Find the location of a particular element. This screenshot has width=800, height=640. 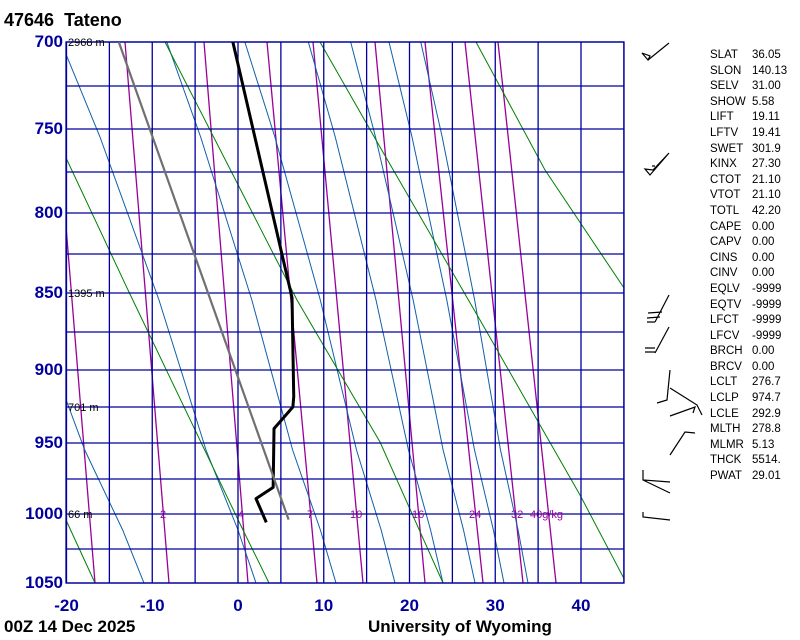

index-name: CAPE is located at coordinates (726, 226).